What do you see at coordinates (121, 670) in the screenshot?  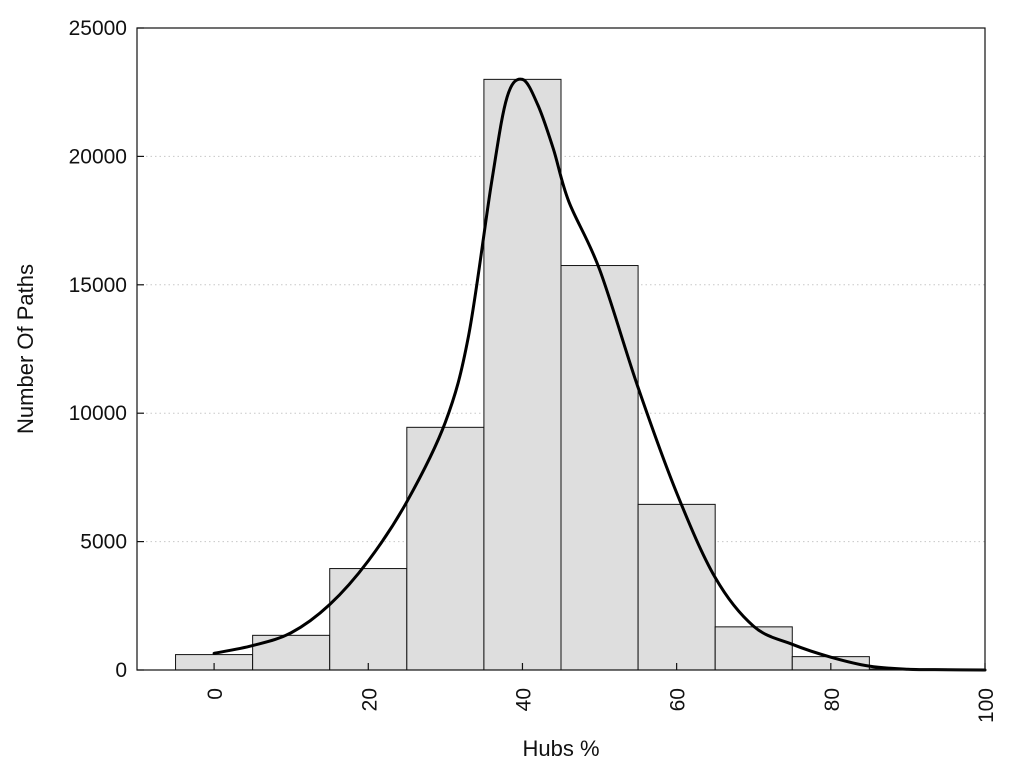 I see `y-tick-label-0: 0` at bounding box center [121, 670].